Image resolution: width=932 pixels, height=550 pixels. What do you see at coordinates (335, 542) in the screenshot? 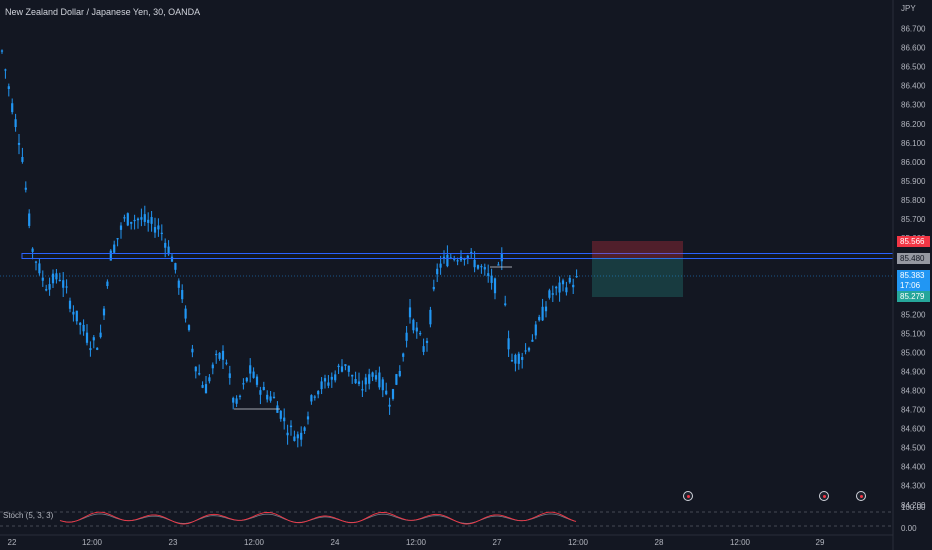
I see `time-tick-label: 24` at bounding box center [335, 542].